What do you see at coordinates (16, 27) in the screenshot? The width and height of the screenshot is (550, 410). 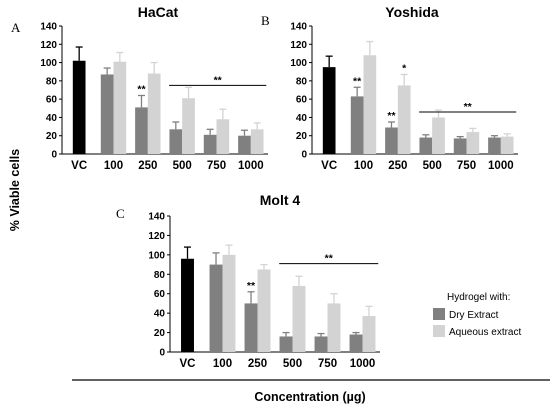 I see `panel-letter: A` at bounding box center [16, 27].